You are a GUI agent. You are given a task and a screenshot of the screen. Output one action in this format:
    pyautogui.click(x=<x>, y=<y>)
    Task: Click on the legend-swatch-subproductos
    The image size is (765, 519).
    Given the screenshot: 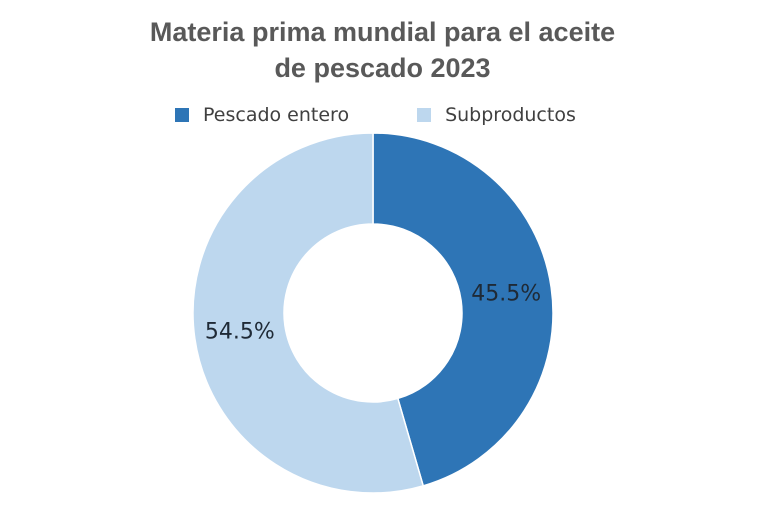 What is the action you would take?
    pyautogui.click(x=424, y=115)
    